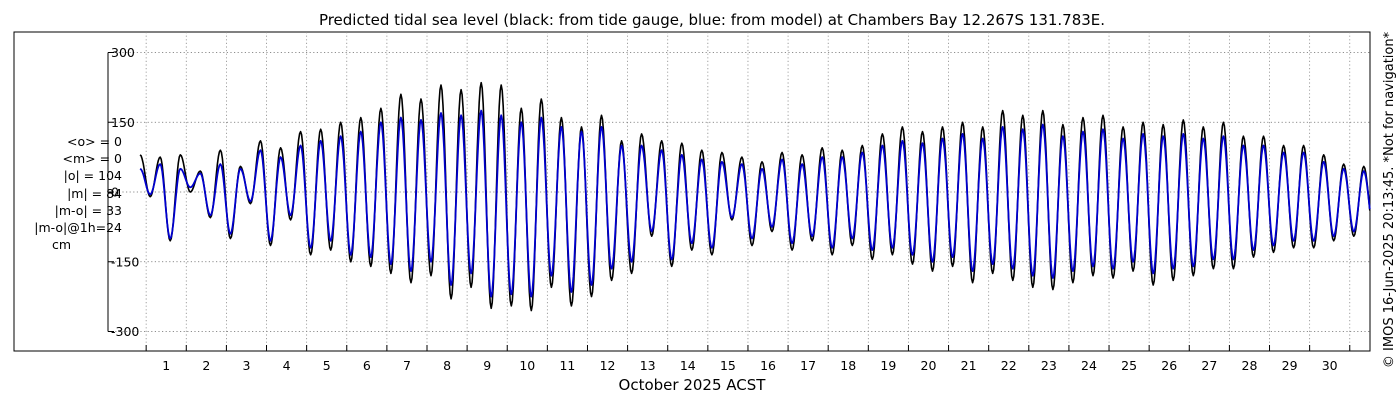  I want to click on x-tick-label: 5, so click(327, 365).